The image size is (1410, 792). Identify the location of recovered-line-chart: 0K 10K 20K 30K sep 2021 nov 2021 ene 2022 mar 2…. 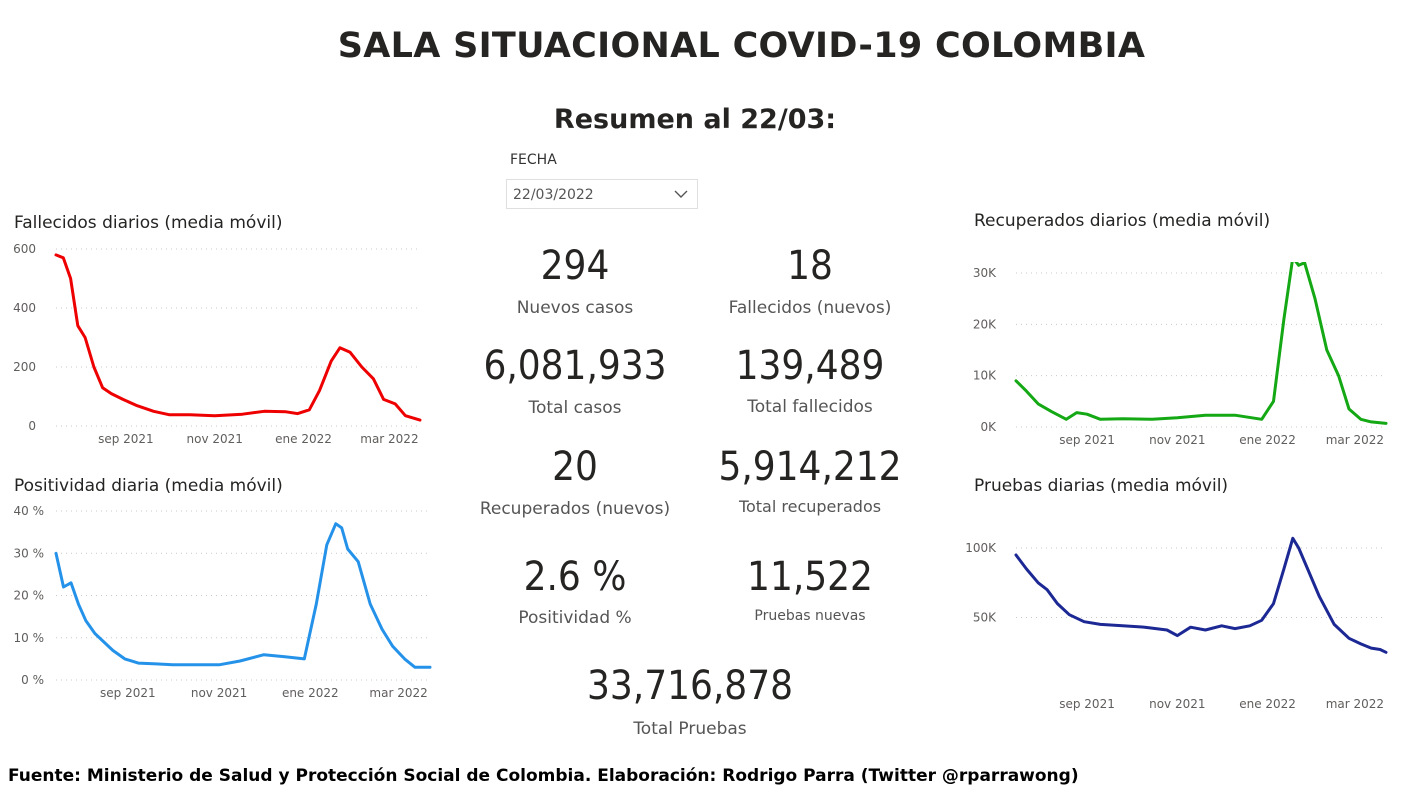
(1180, 358).